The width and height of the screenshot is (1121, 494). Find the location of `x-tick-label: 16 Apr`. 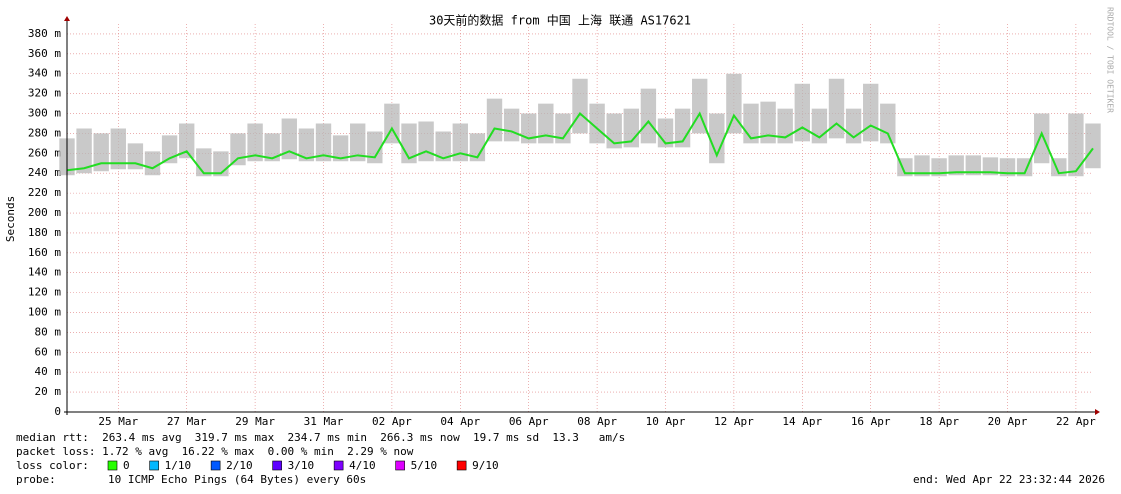

x-tick-label: 16 Apr is located at coordinates (871, 421).